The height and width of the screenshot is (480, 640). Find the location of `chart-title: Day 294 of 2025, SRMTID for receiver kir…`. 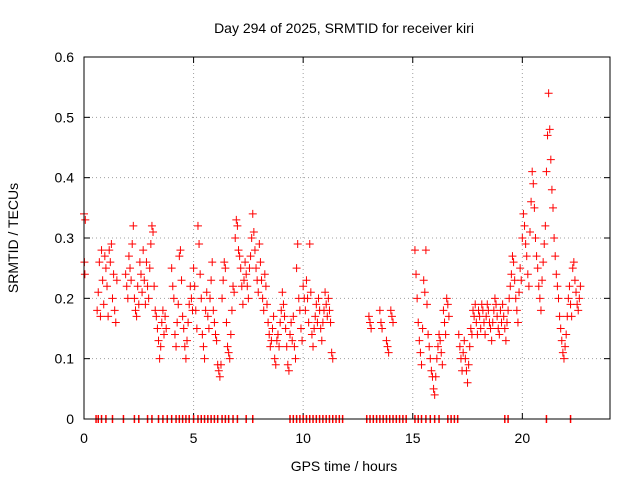

chart-title: Day 294 of 2025, SRMTID for receiver kir… is located at coordinates (344, 28).